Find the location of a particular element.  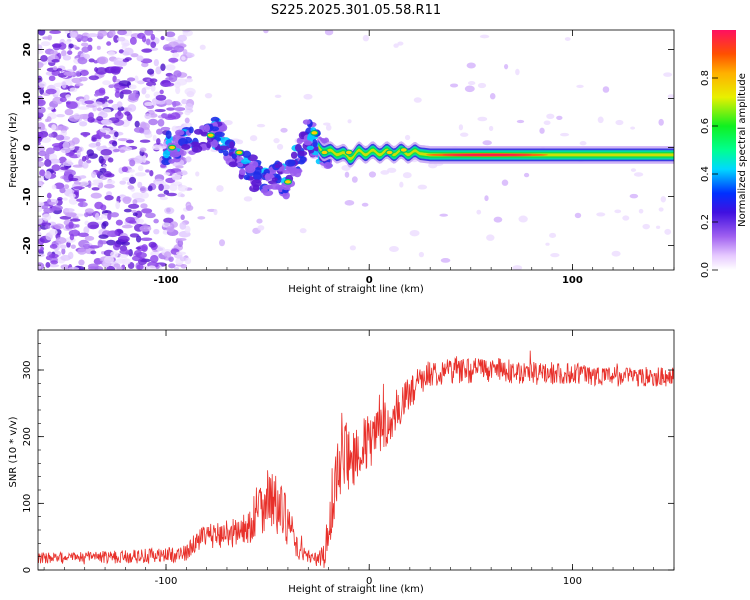

spec-ytick-label: 10 is located at coordinates (27, 99).